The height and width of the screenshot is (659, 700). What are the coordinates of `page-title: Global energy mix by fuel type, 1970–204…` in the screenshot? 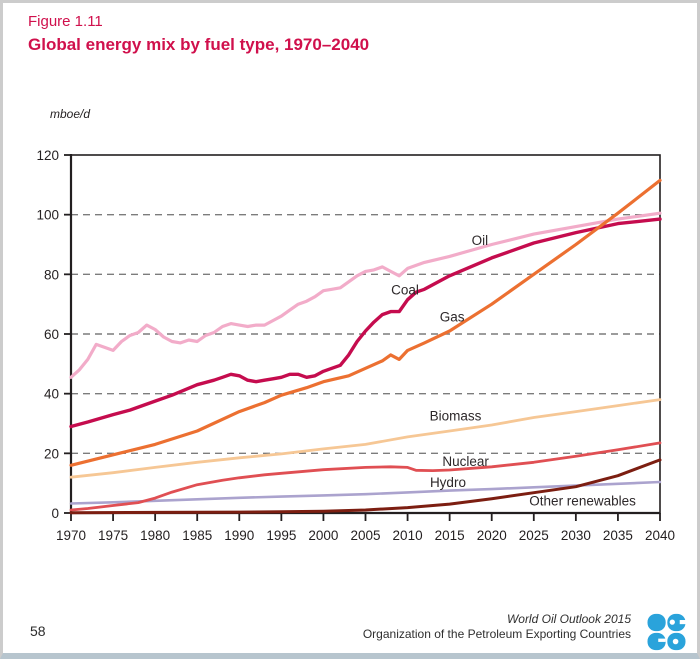 It's located at (199, 44).